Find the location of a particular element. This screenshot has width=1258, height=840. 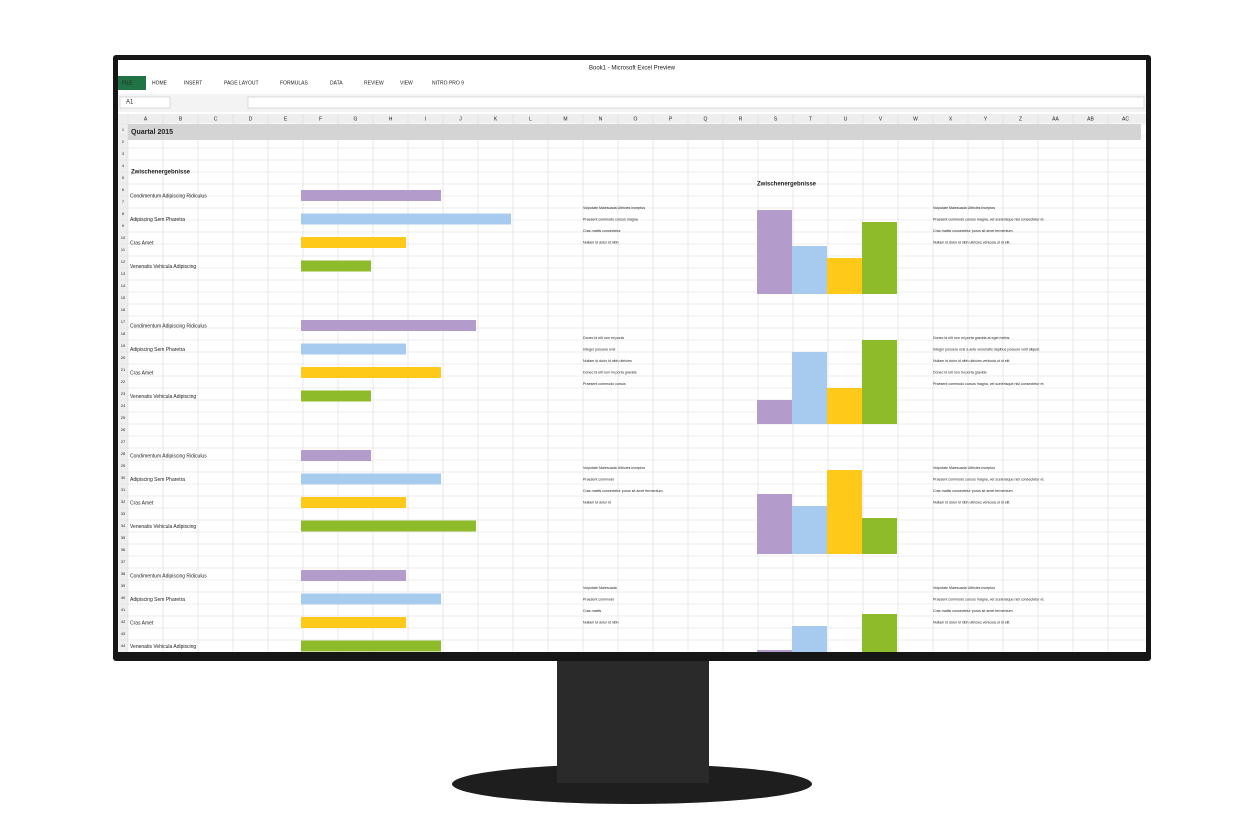

note: Praesent commodo cursus is located at coordinates (604, 384).